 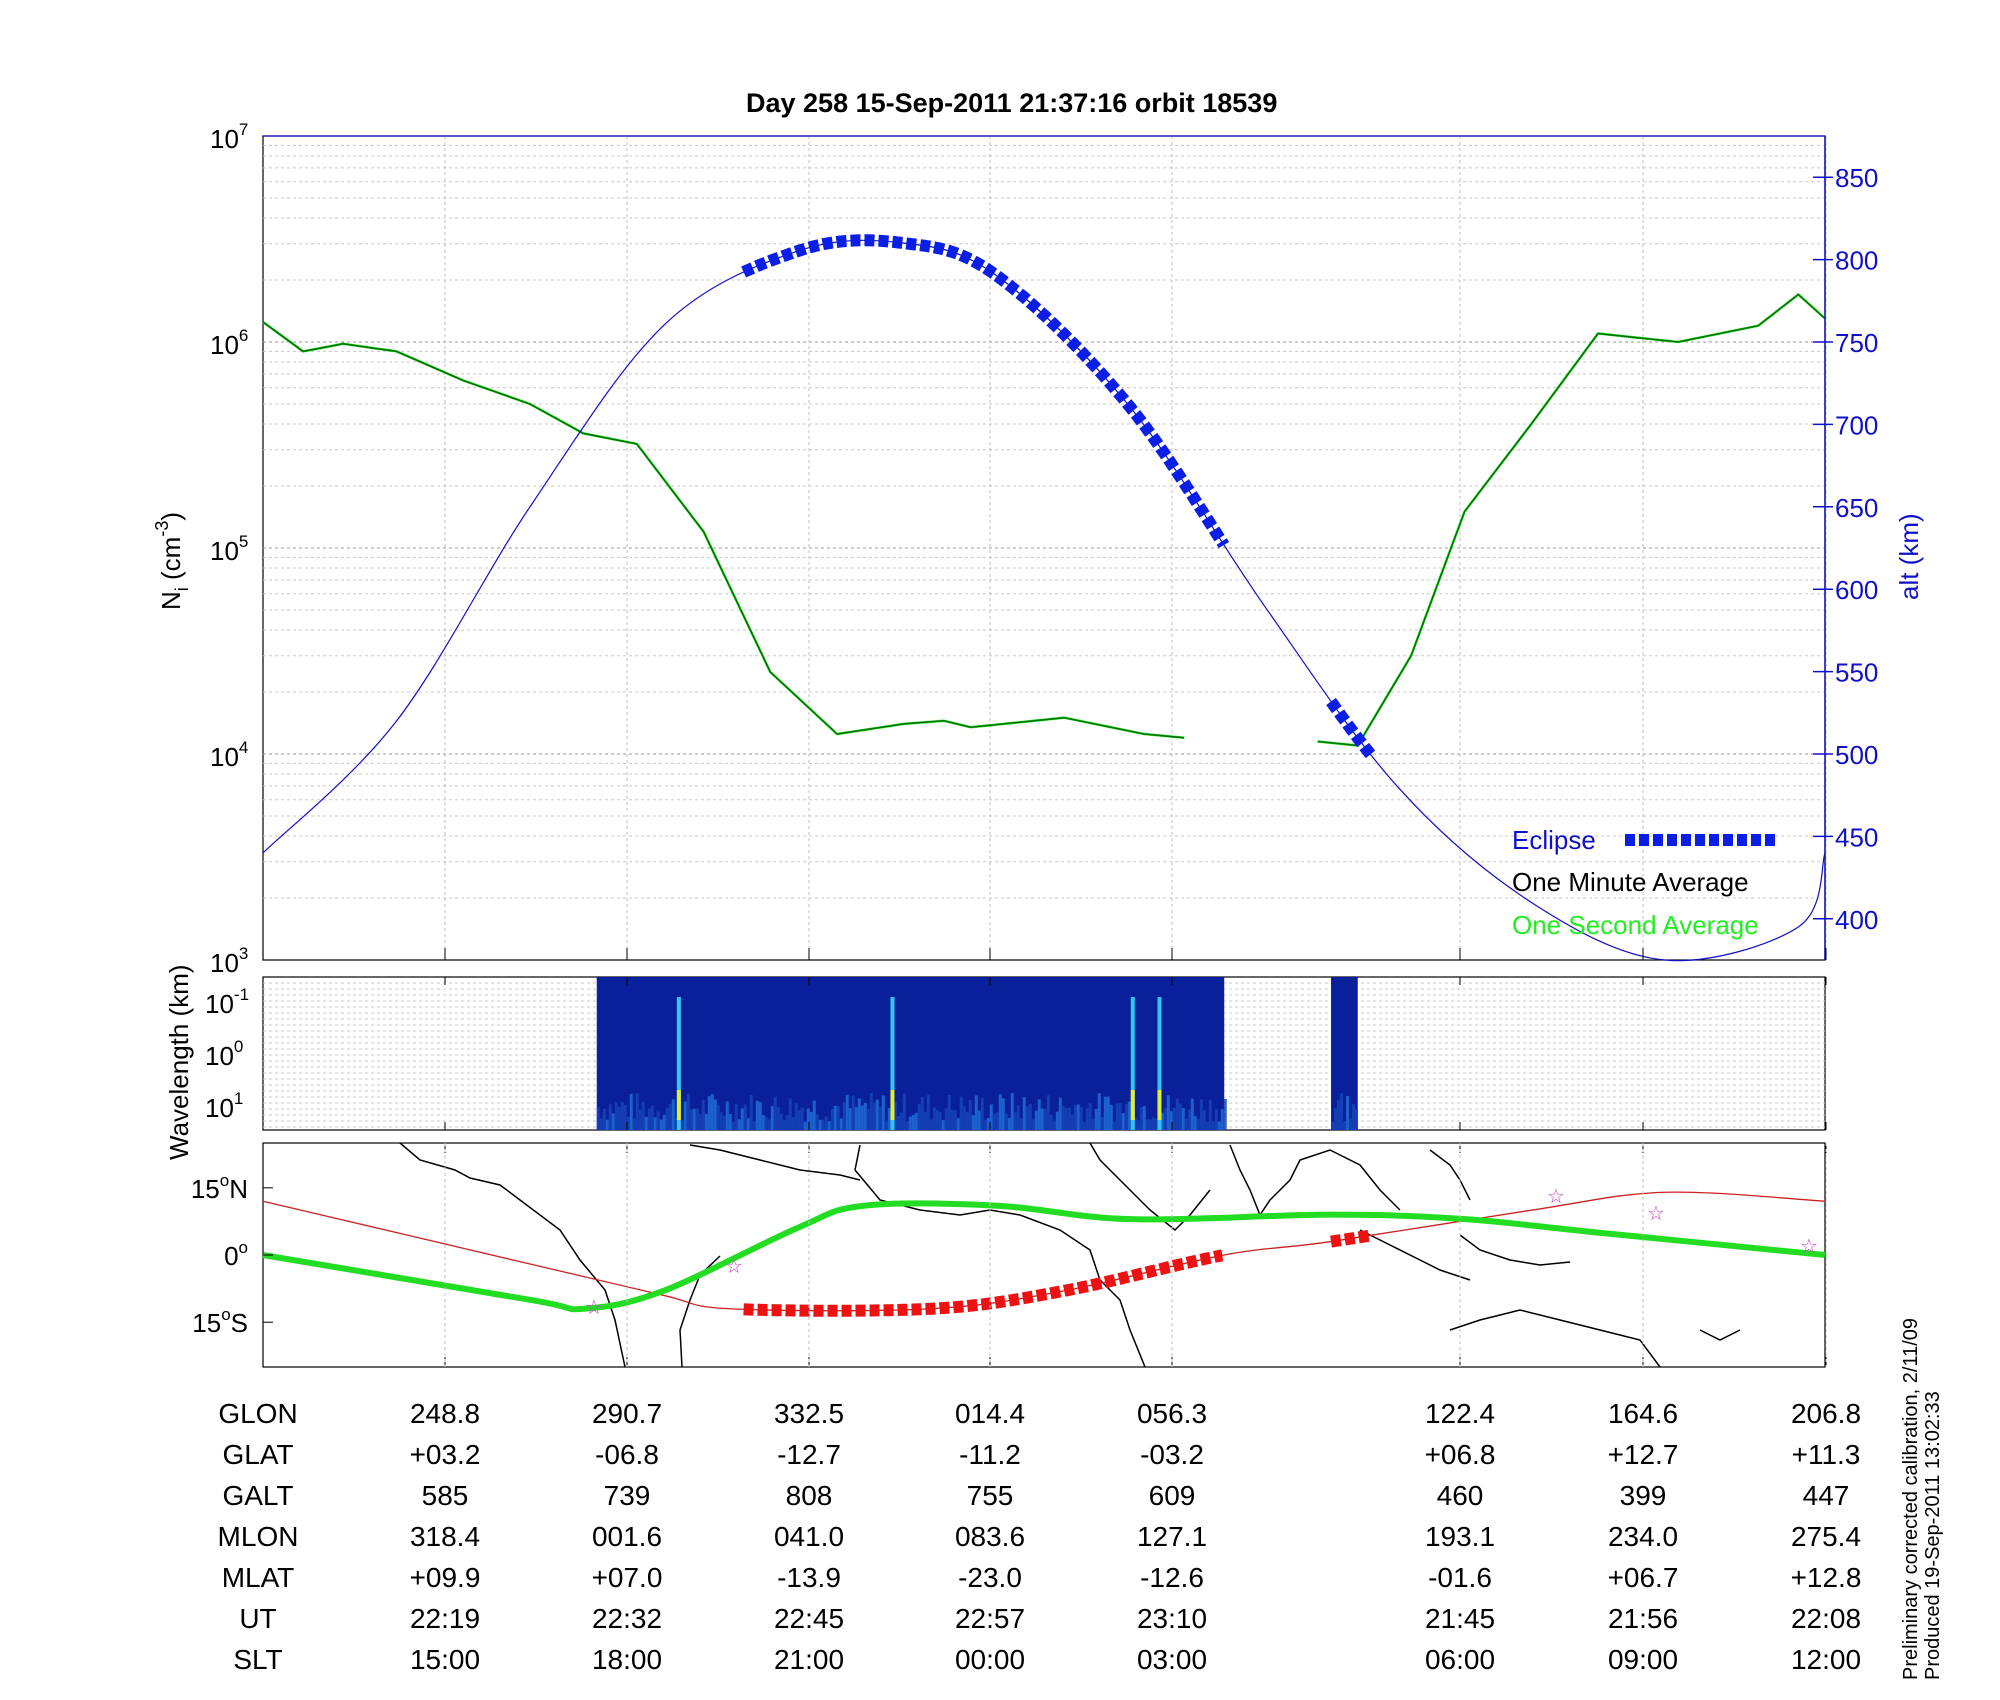 What do you see at coordinates (627, 1413) in the screenshot?
I see `table-cell: 290.7` at bounding box center [627, 1413].